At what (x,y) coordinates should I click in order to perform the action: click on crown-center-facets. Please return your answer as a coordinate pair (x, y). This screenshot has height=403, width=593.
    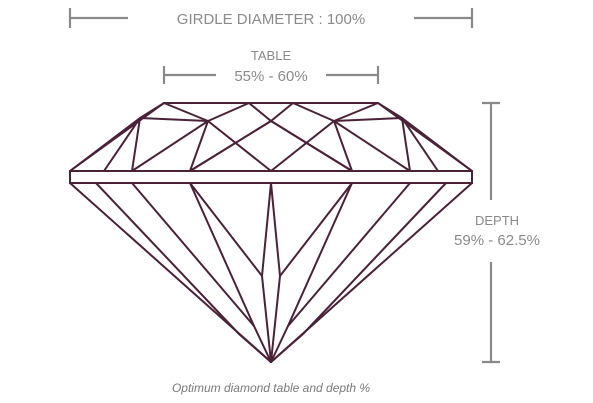
    Looking at the image, I should click on (271, 146).